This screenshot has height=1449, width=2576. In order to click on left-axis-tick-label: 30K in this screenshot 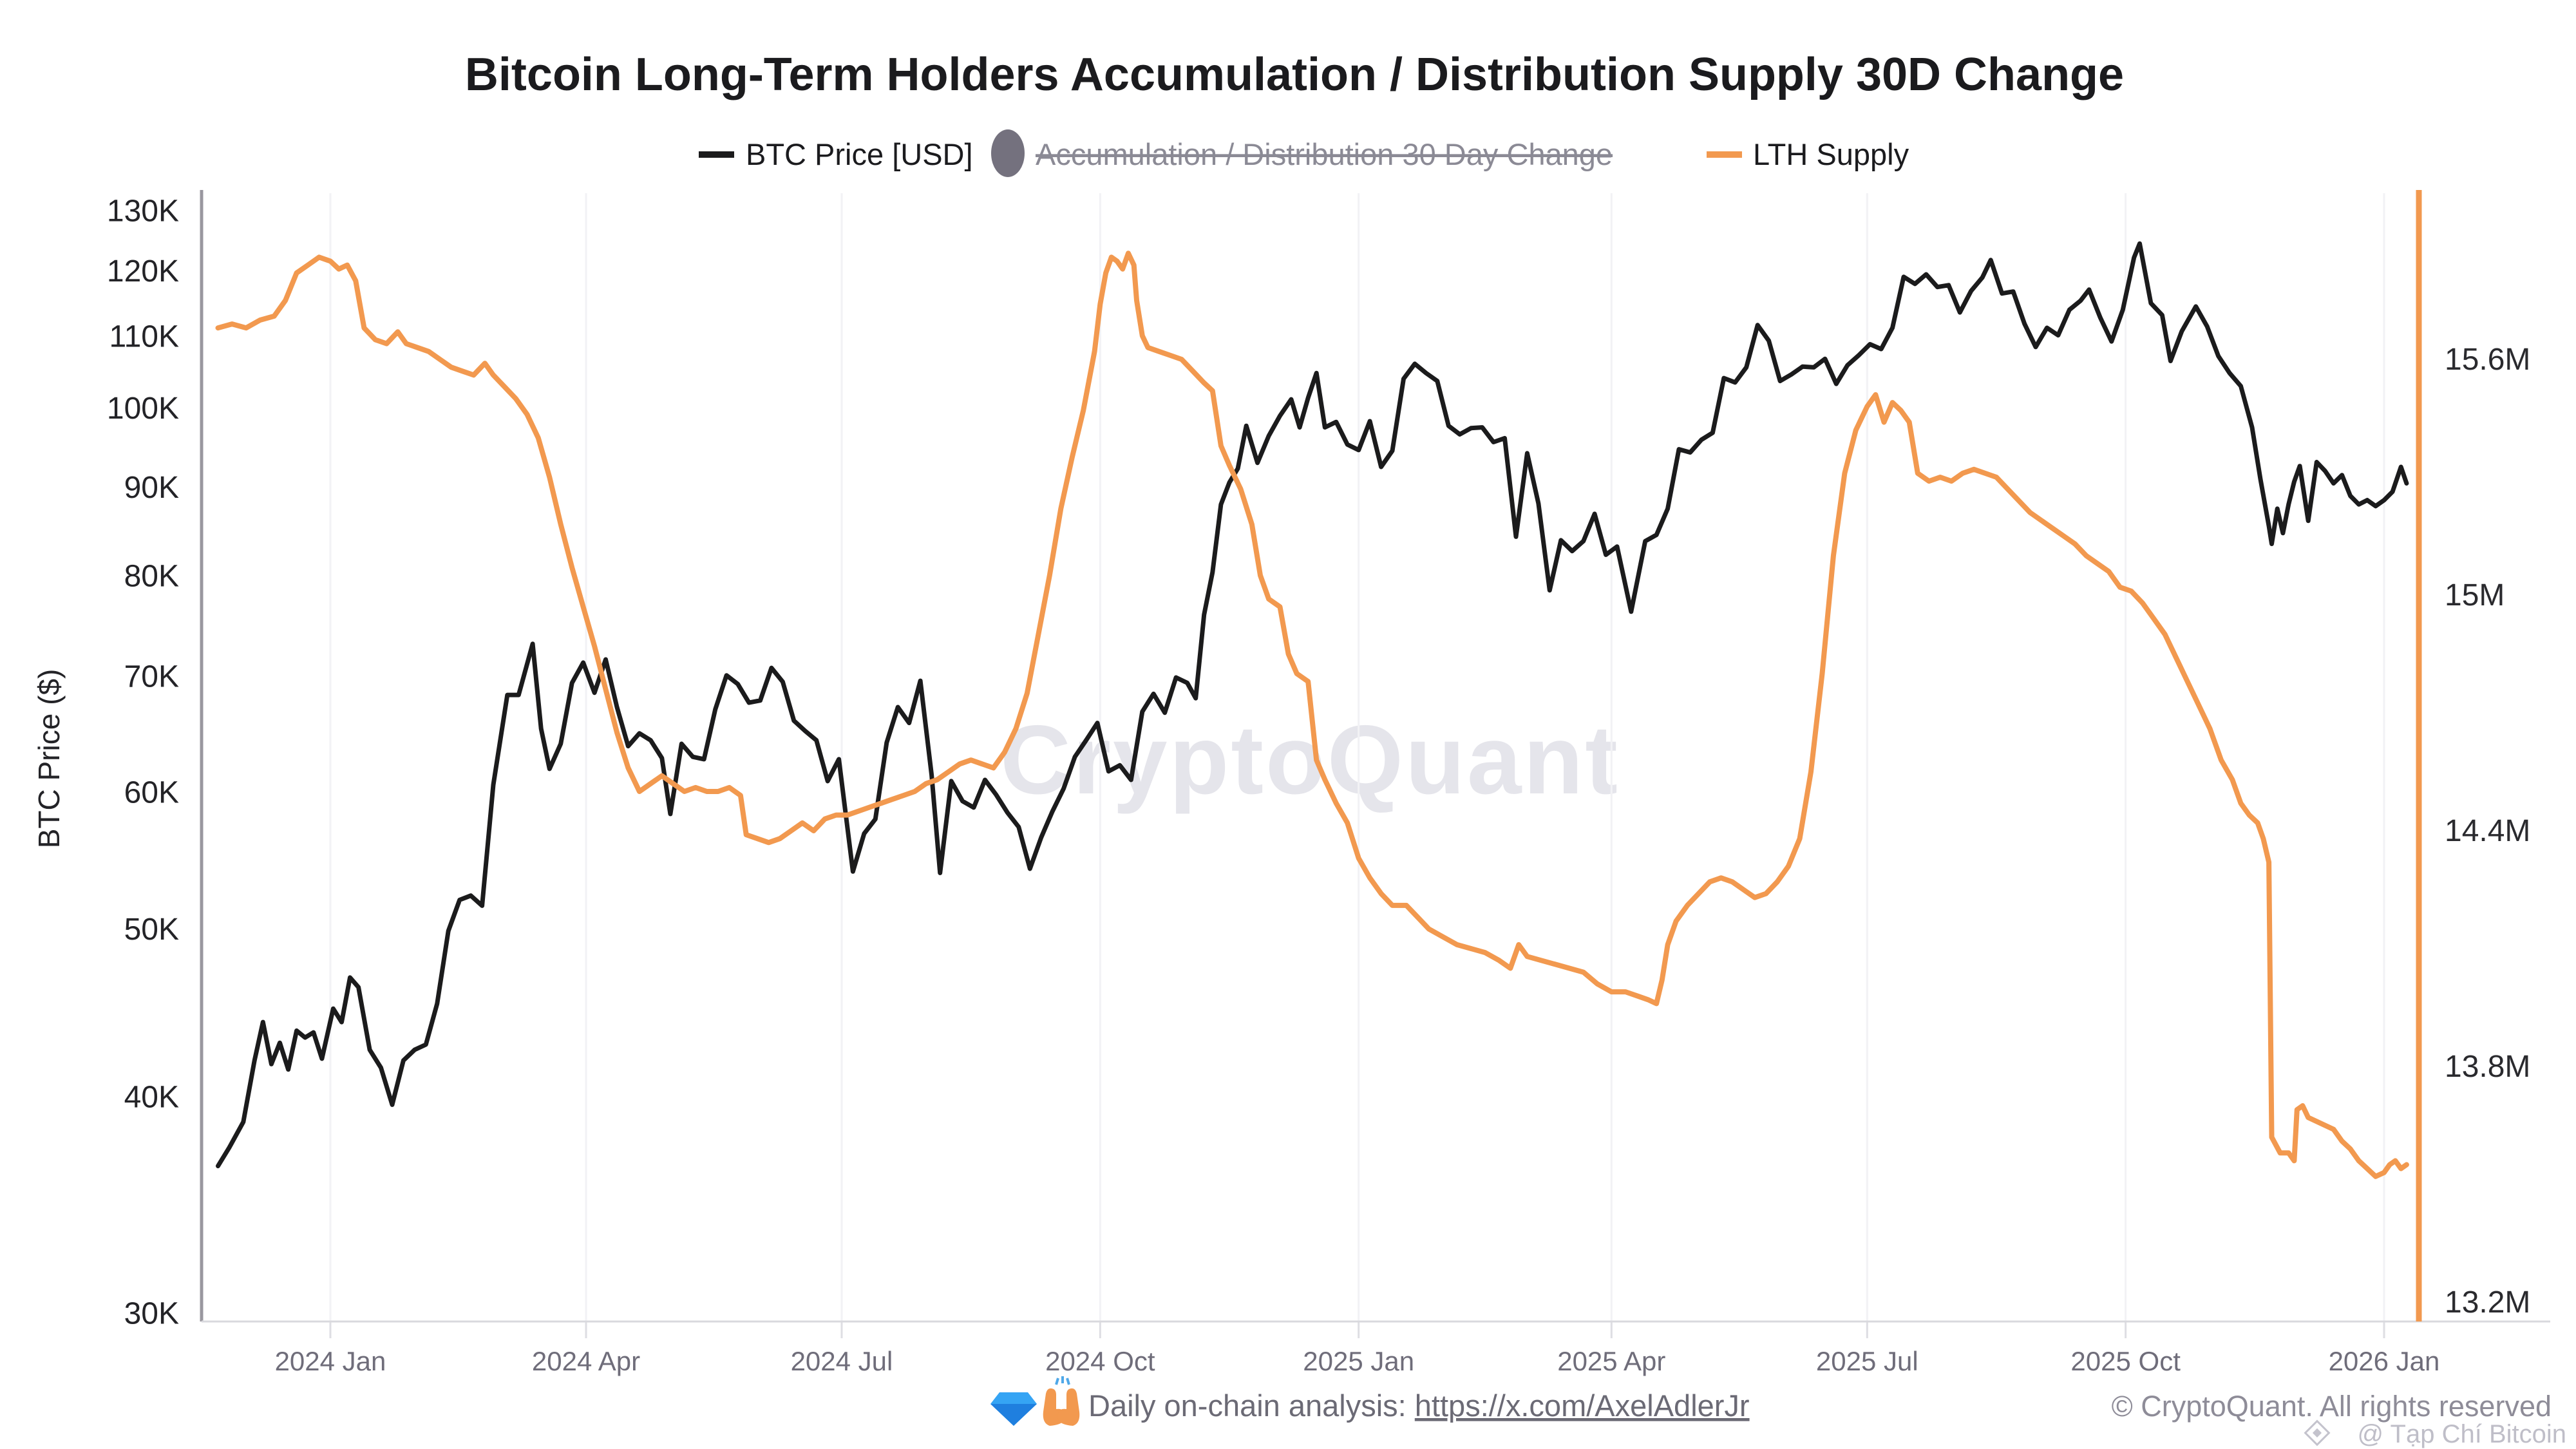, I will do `click(151, 1314)`.